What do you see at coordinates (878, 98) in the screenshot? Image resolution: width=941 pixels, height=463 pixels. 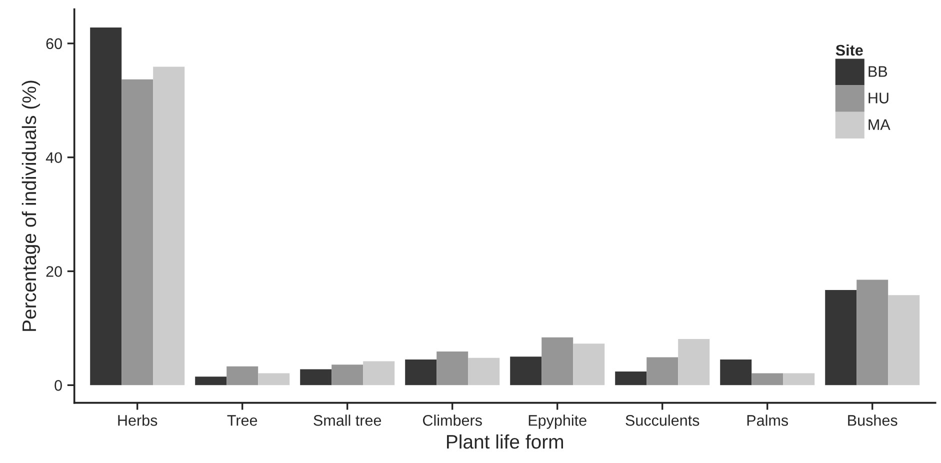 I see `legend-label: HU` at bounding box center [878, 98].